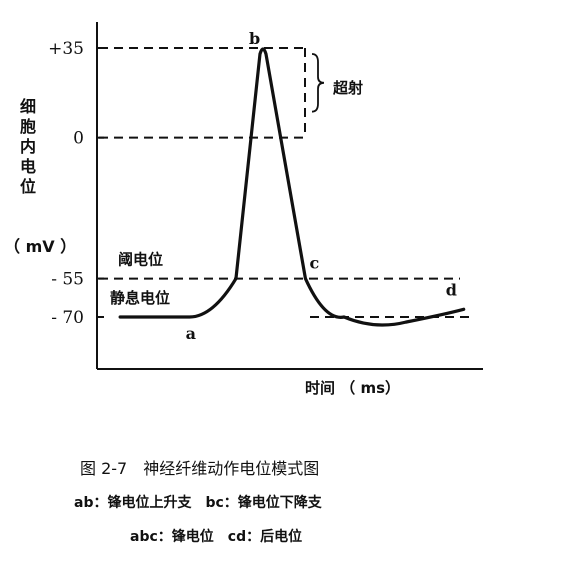 The width and height of the screenshot is (571, 564). What do you see at coordinates (27, 126) in the screenshot?
I see `y-axis-label-char-1: 胞` at bounding box center [27, 126].